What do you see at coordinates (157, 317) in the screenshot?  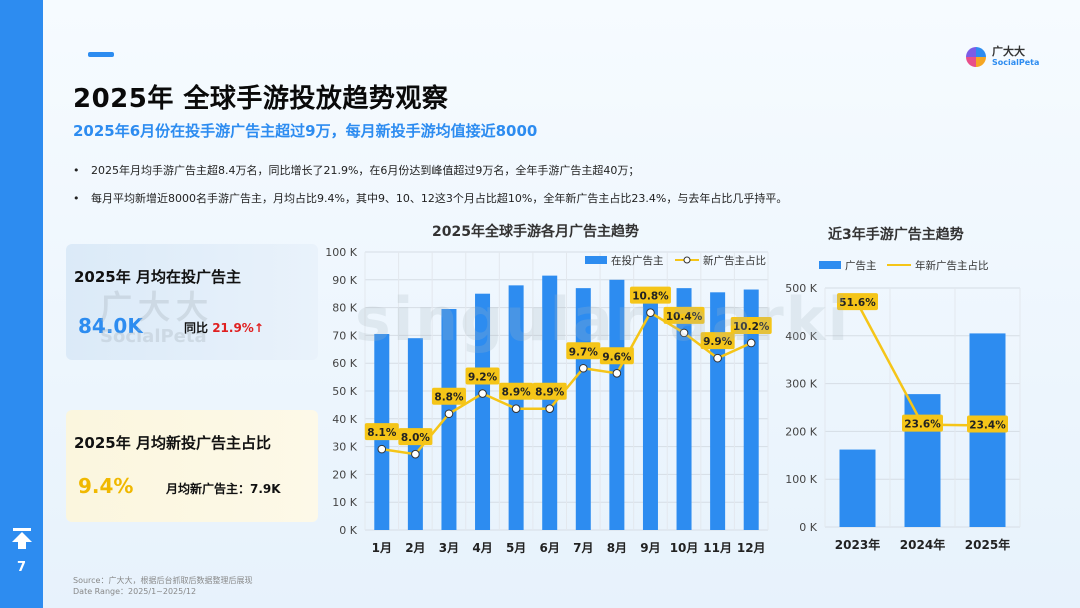 I see `socialpeta-watermark: 广大大 SocialPeta` at bounding box center [157, 317].